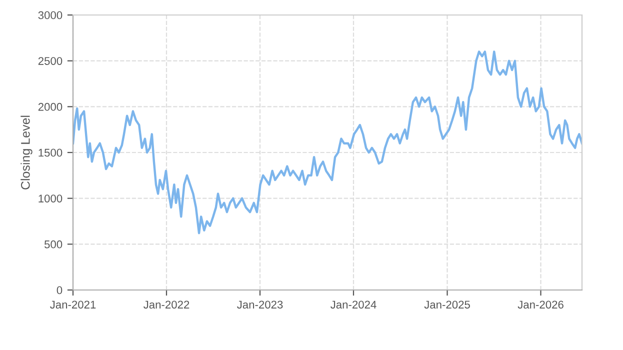 Image resolution: width=623 pixels, height=350 pixels. What do you see at coordinates (26, 153) in the screenshot?
I see `y-axis-title: Closing Level` at bounding box center [26, 153].